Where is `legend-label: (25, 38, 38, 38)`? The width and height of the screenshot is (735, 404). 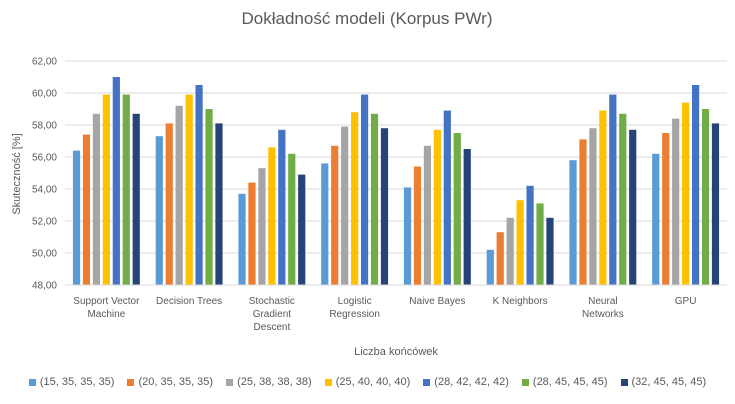
legend-label: (25, 38, 38, 38) is located at coordinates (274, 382).